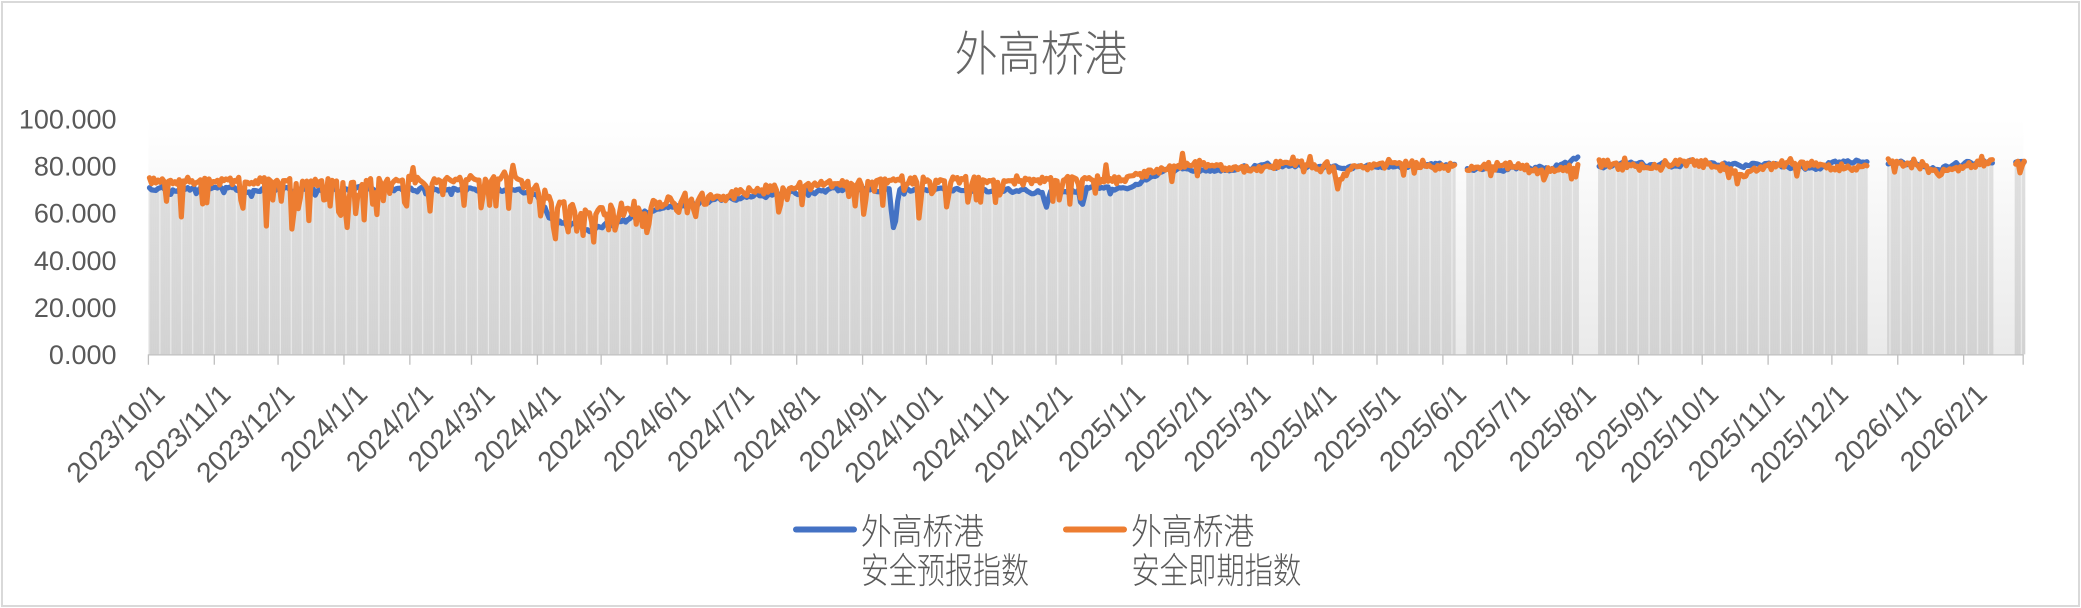 This screenshot has width=2081, height=608. I want to click on svg-text: 100.000, so click(68, 120).